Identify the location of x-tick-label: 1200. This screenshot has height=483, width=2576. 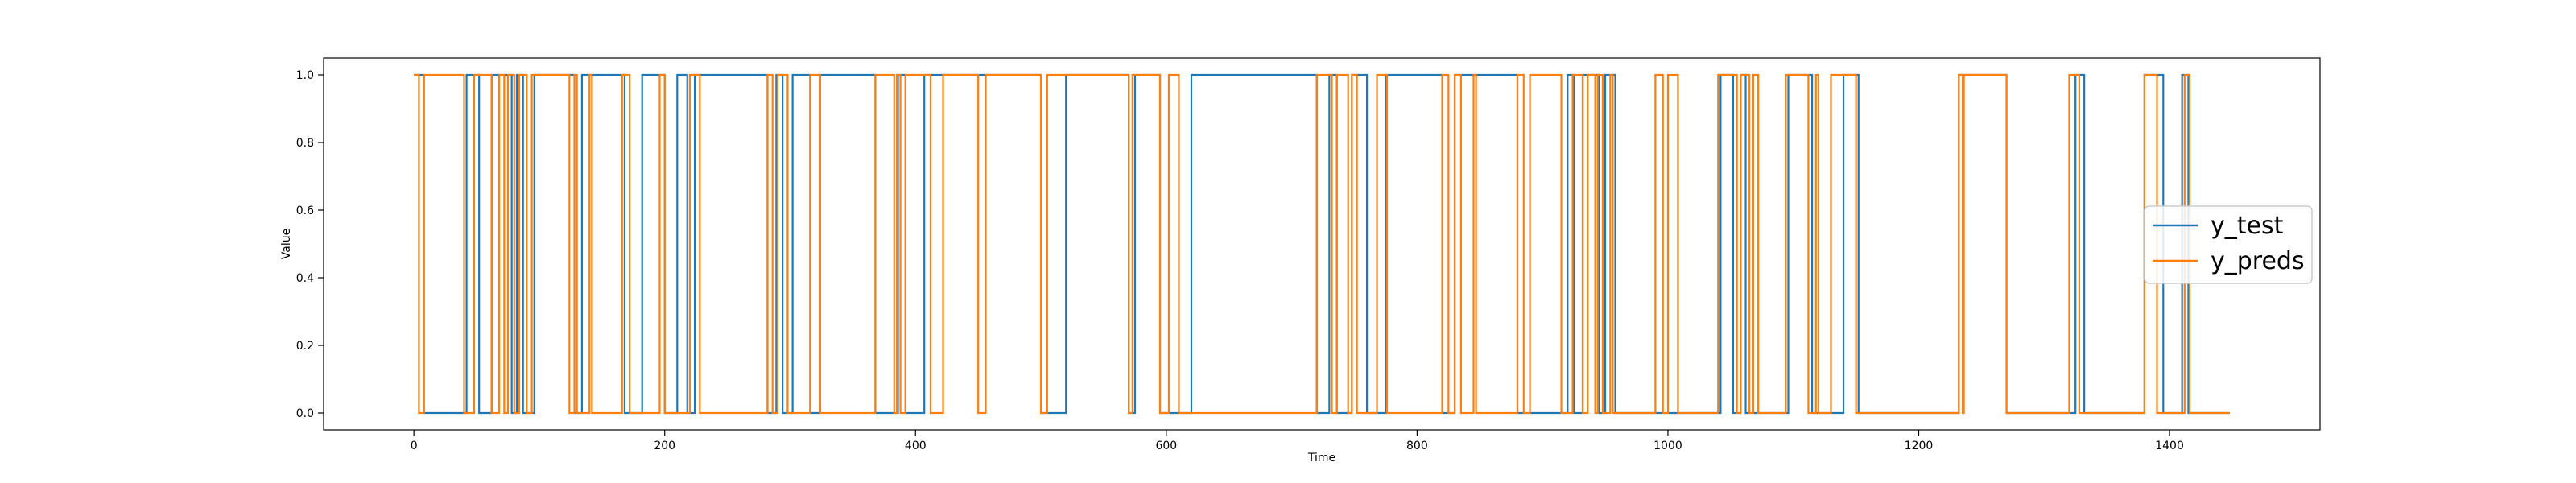
(1919, 446).